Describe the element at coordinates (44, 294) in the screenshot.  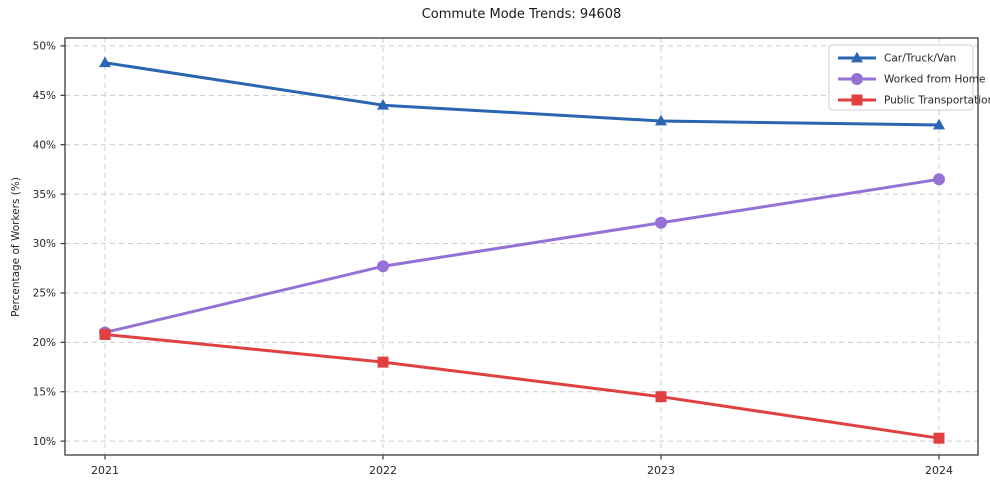
I see `y-tick-label: 25%` at that location.